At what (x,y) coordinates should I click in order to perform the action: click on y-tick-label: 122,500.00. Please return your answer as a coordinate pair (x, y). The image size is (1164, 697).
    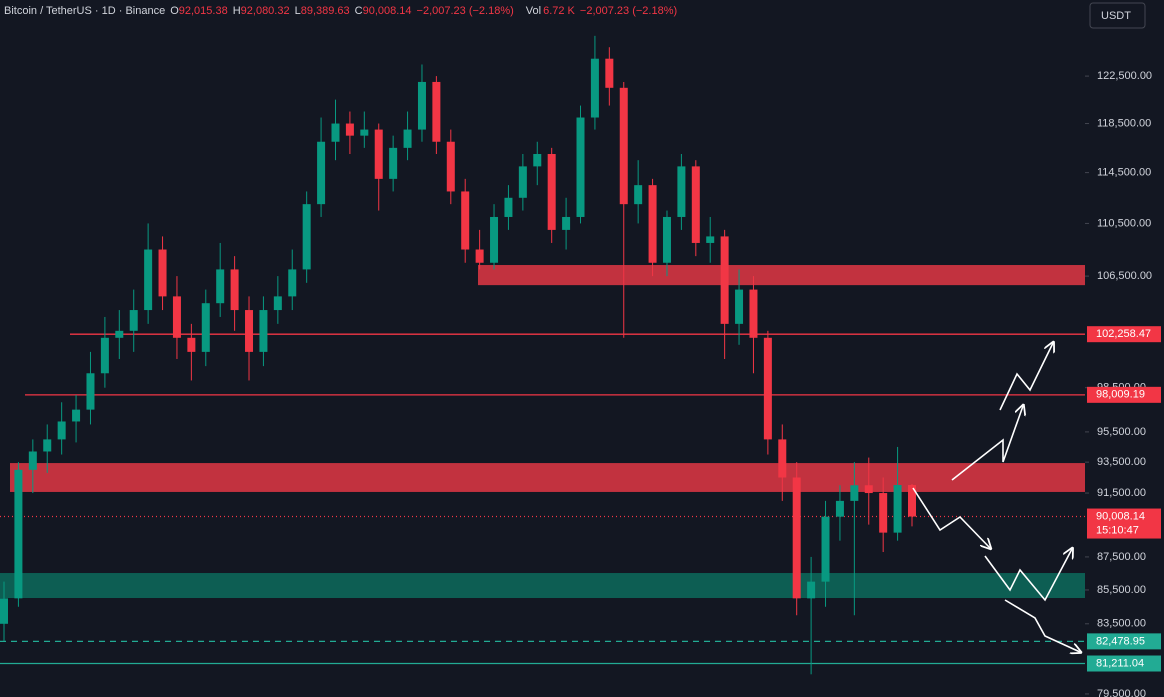
    Looking at the image, I should click on (1124, 76).